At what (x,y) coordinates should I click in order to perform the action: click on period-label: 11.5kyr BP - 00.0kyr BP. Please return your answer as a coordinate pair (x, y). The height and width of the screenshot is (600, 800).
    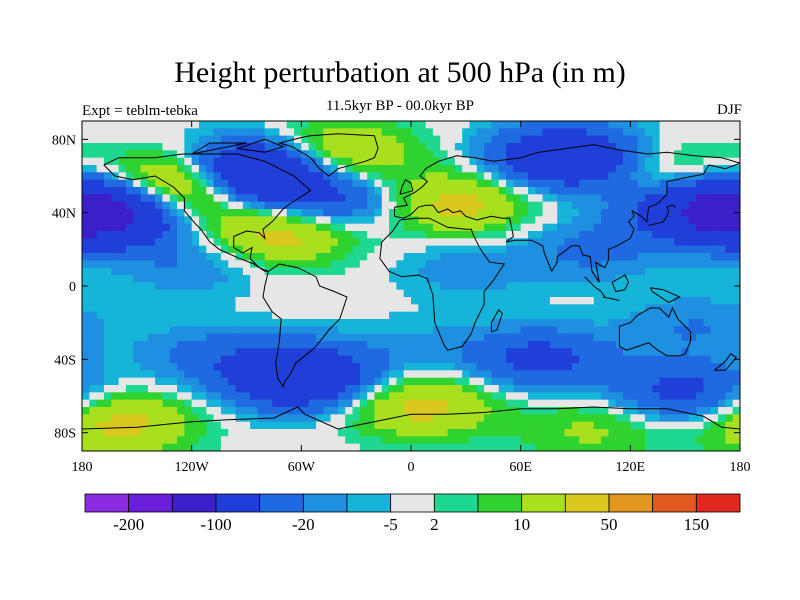
    Looking at the image, I should click on (400, 106).